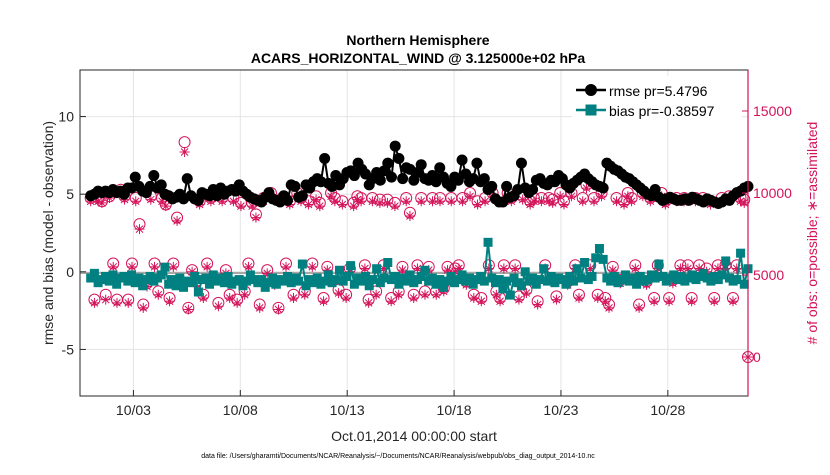 The height and width of the screenshot is (475, 830). What do you see at coordinates (658, 91) in the screenshot?
I see `legend-rmse-label: rmse pr=5.4796` at bounding box center [658, 91].